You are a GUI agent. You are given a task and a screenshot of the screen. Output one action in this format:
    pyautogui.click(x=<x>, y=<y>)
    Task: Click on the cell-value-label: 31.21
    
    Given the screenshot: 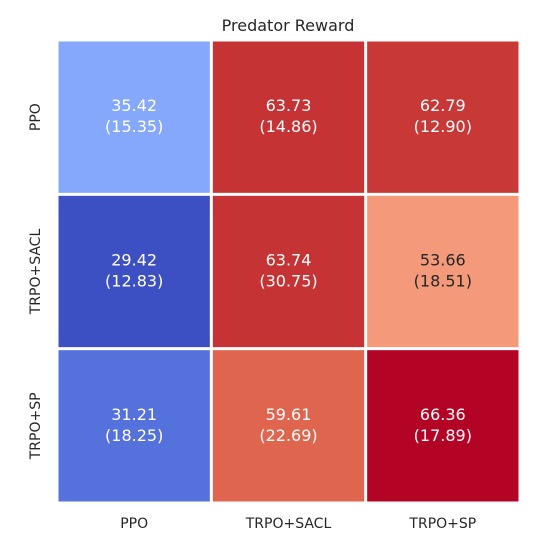 What is the action you would take?
    pyautogui.click(x=134, y=414)
    